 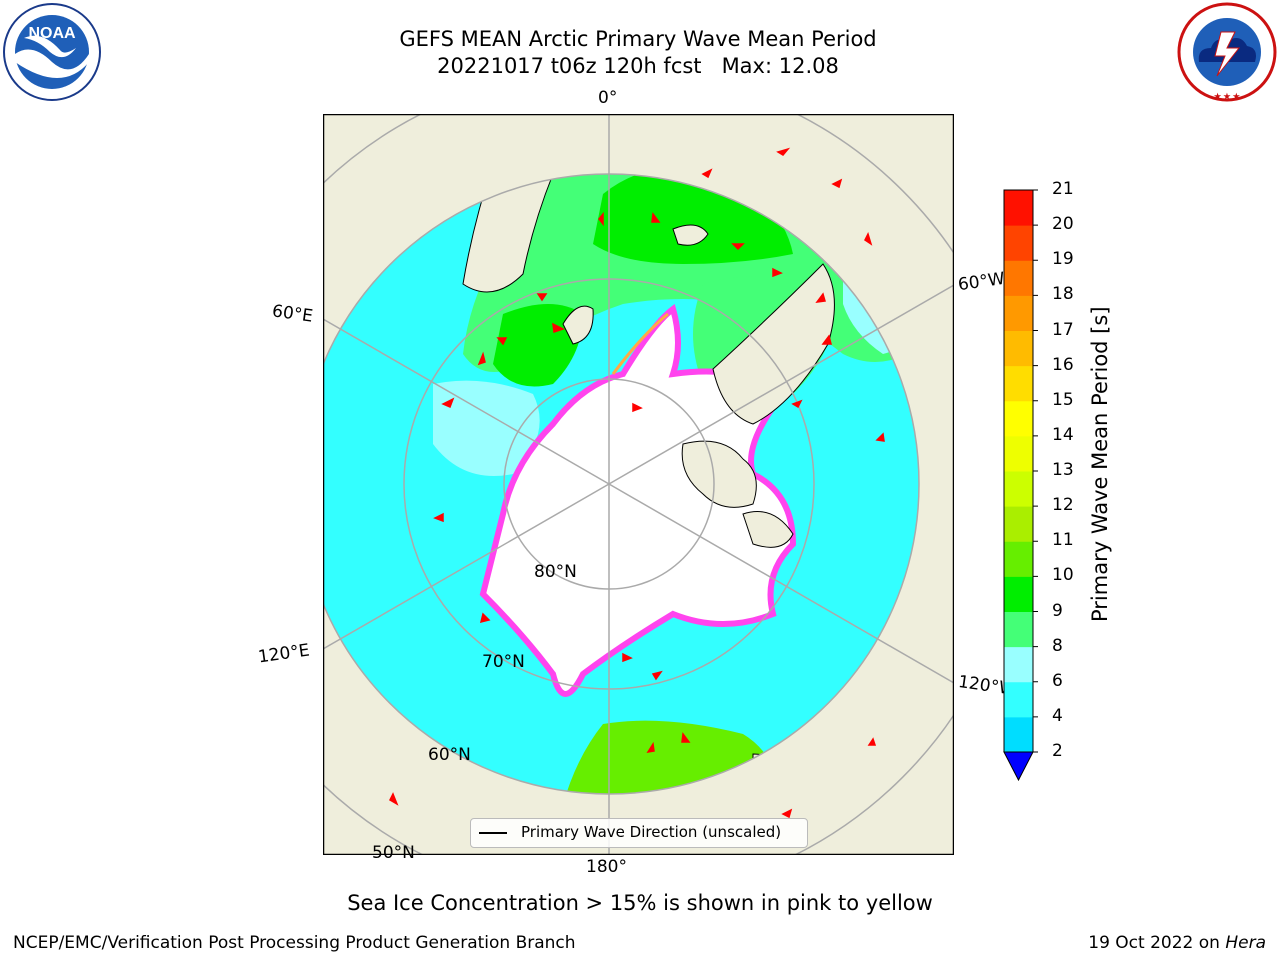 I want to click on lon-label-60w: 60°W, so click(x=981, y=282).